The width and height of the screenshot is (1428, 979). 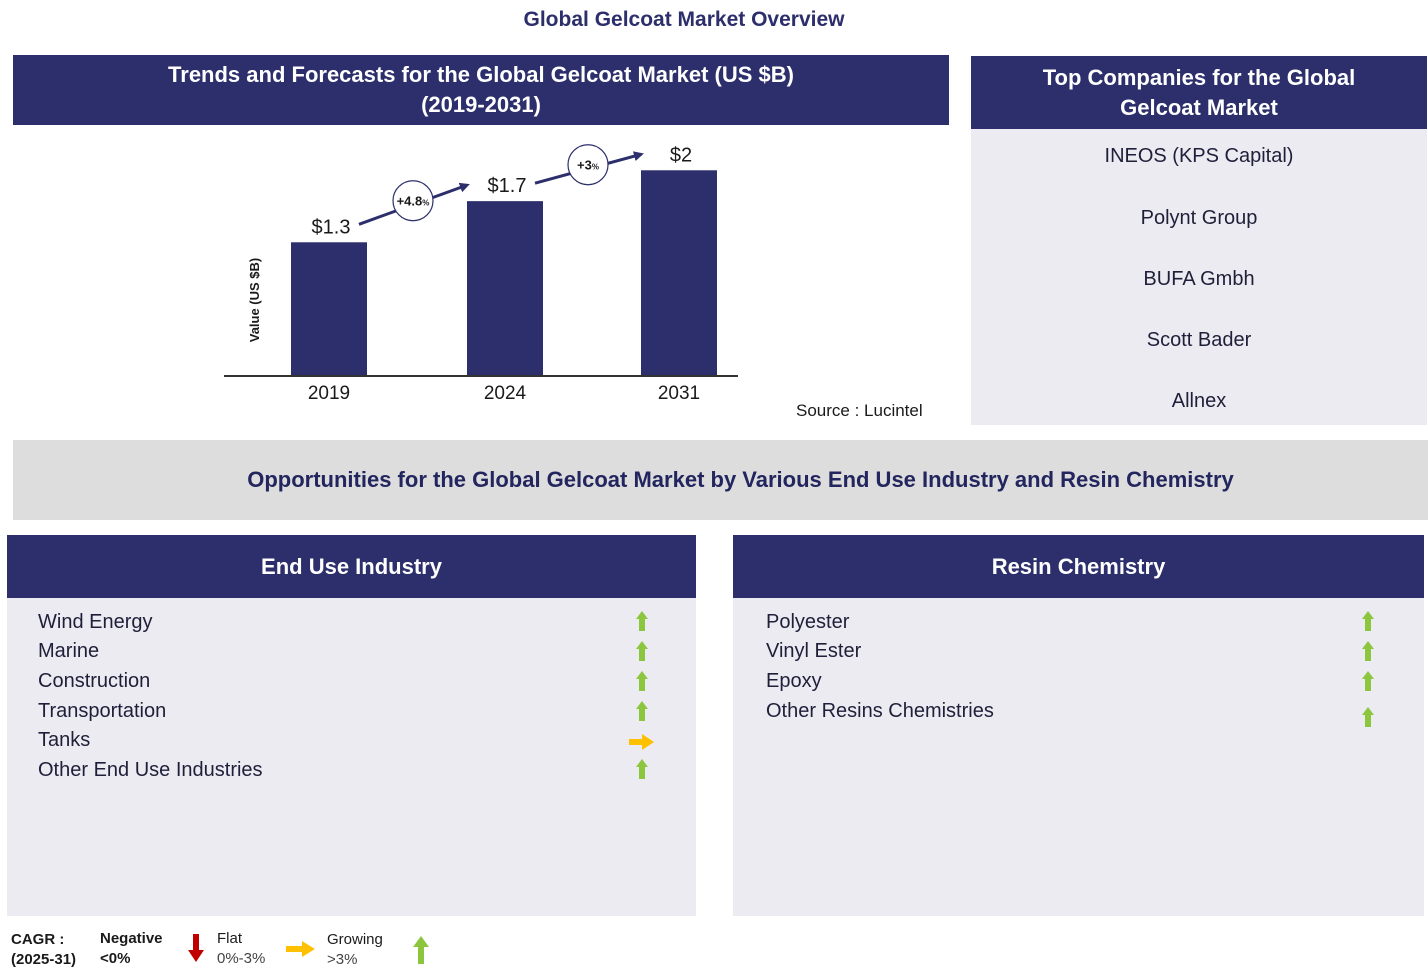 I want to click on bar-value-label: $1.3, so click(x=331, y=227).